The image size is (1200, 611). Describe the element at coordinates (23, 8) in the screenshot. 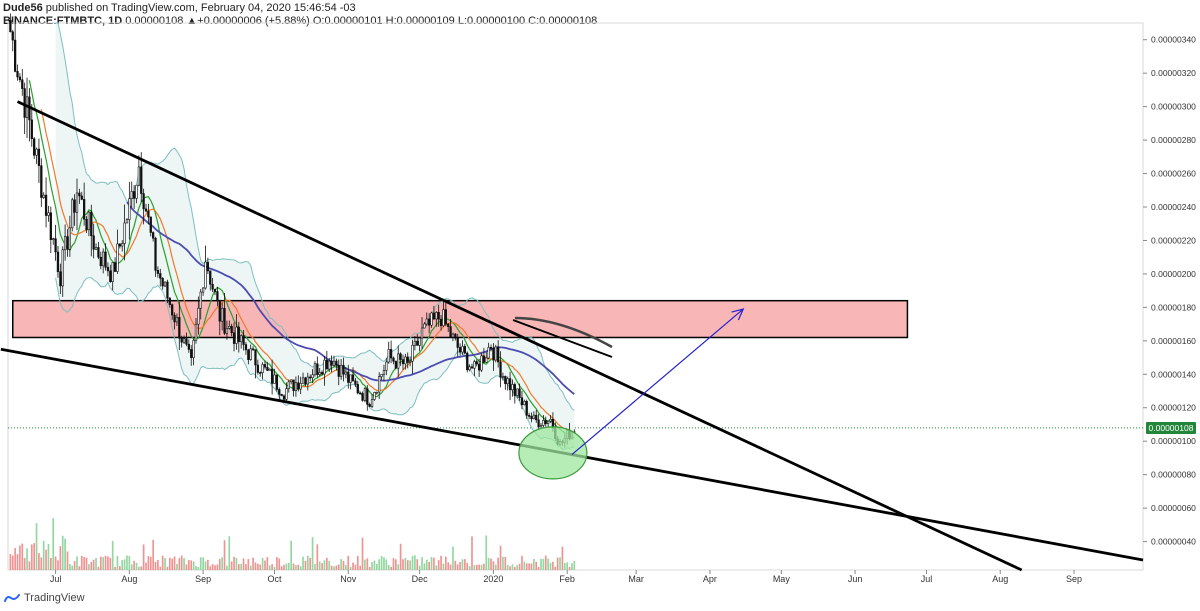

I see `publisher-name: Dude56` at that location.